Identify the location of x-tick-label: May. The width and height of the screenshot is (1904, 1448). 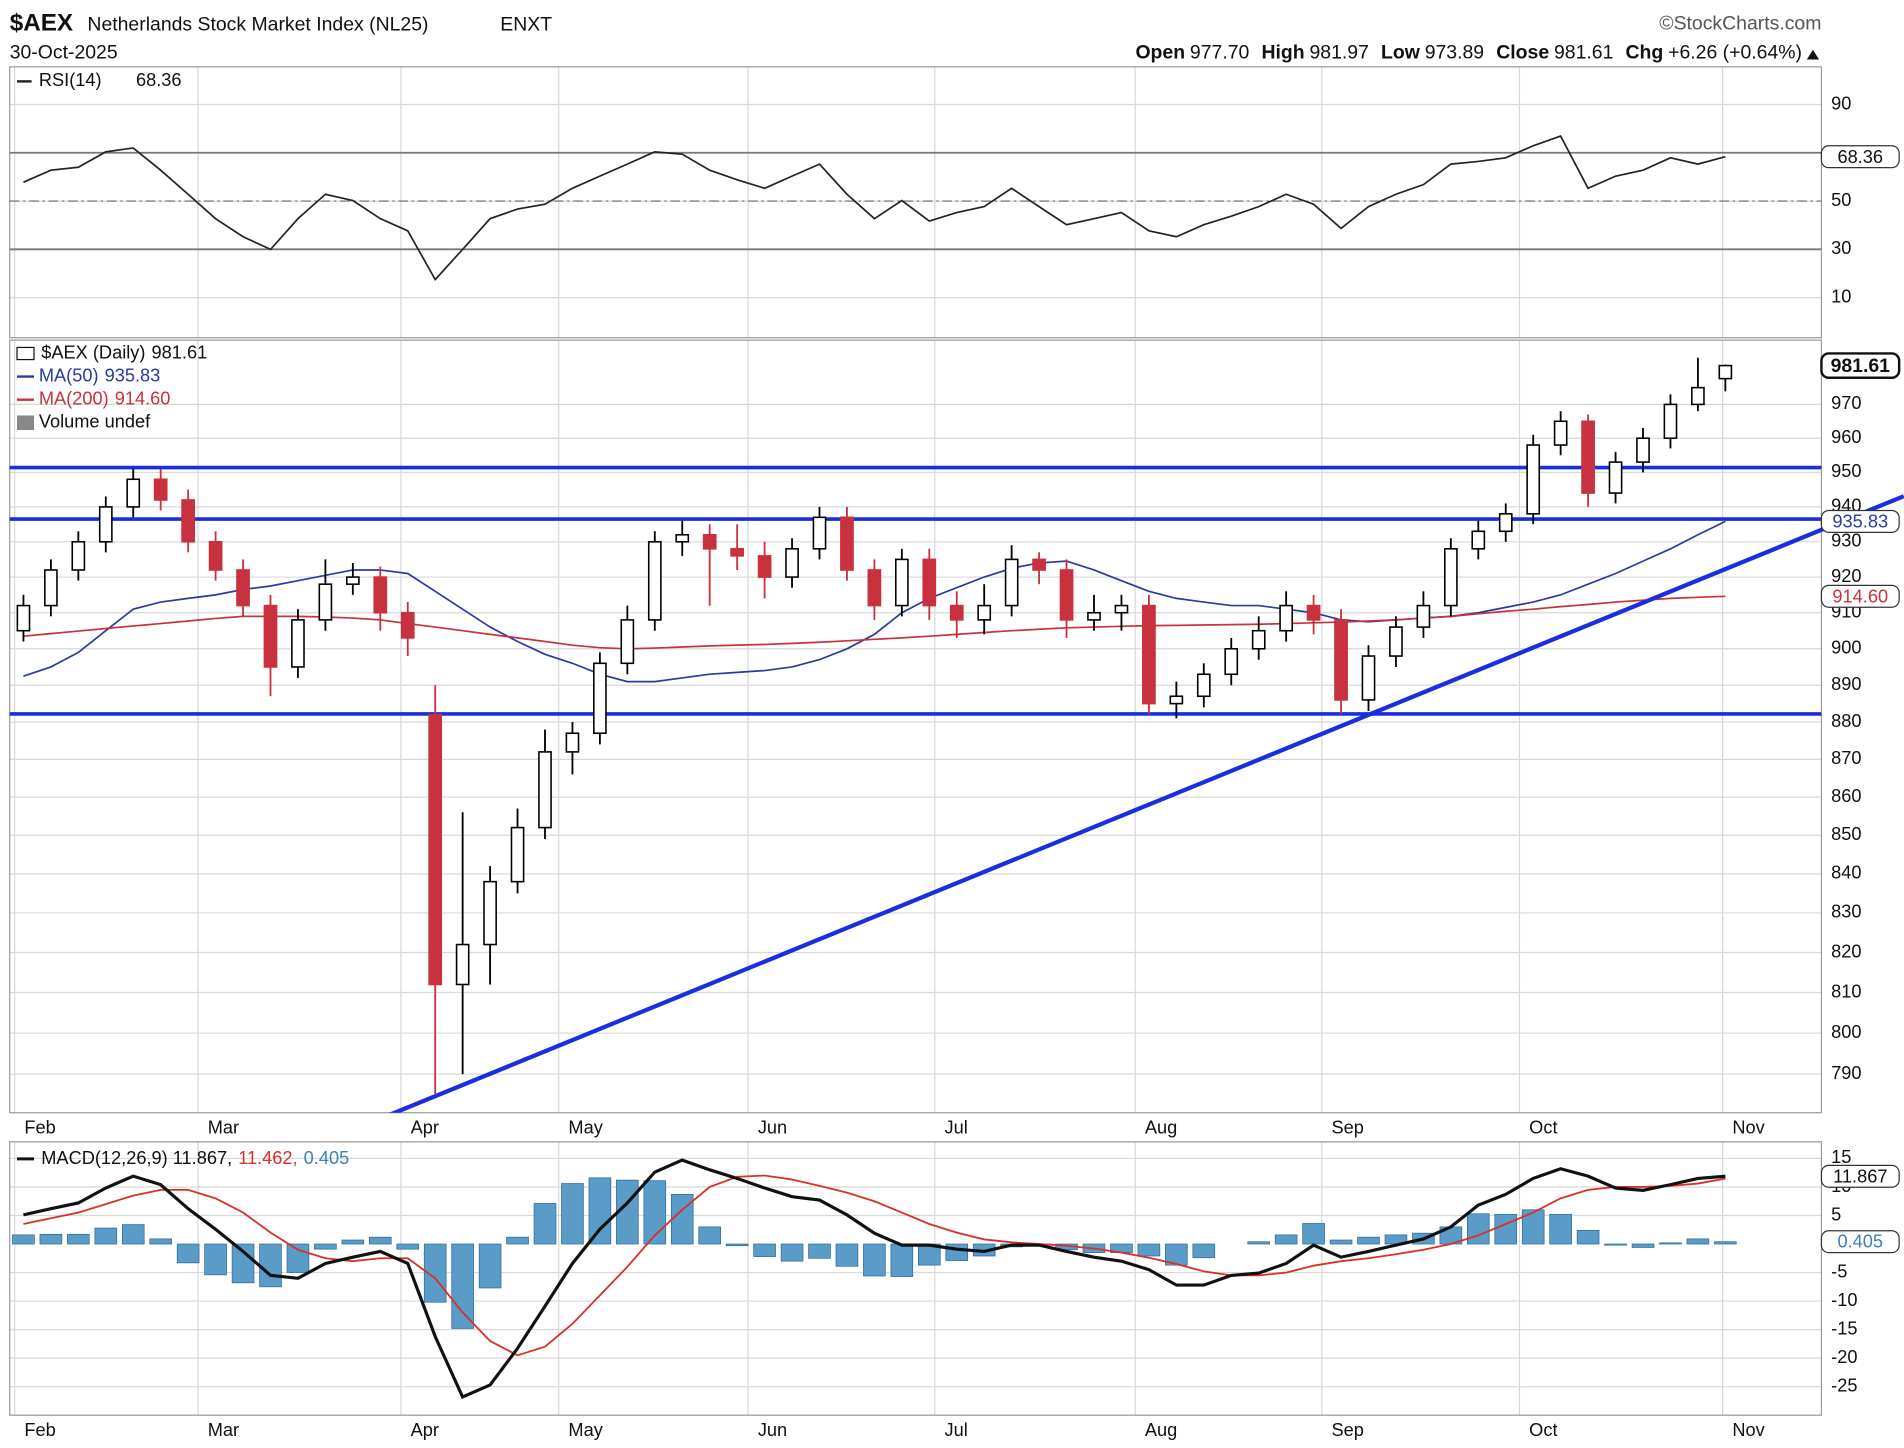
(585, 1430).